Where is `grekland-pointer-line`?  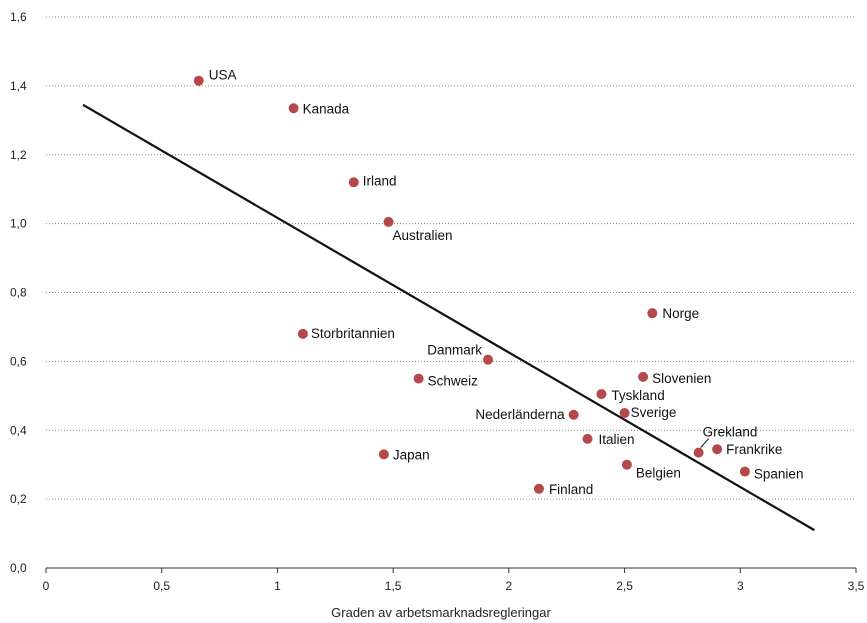
grekland-pointer-line is located at coordinates (705, 443).